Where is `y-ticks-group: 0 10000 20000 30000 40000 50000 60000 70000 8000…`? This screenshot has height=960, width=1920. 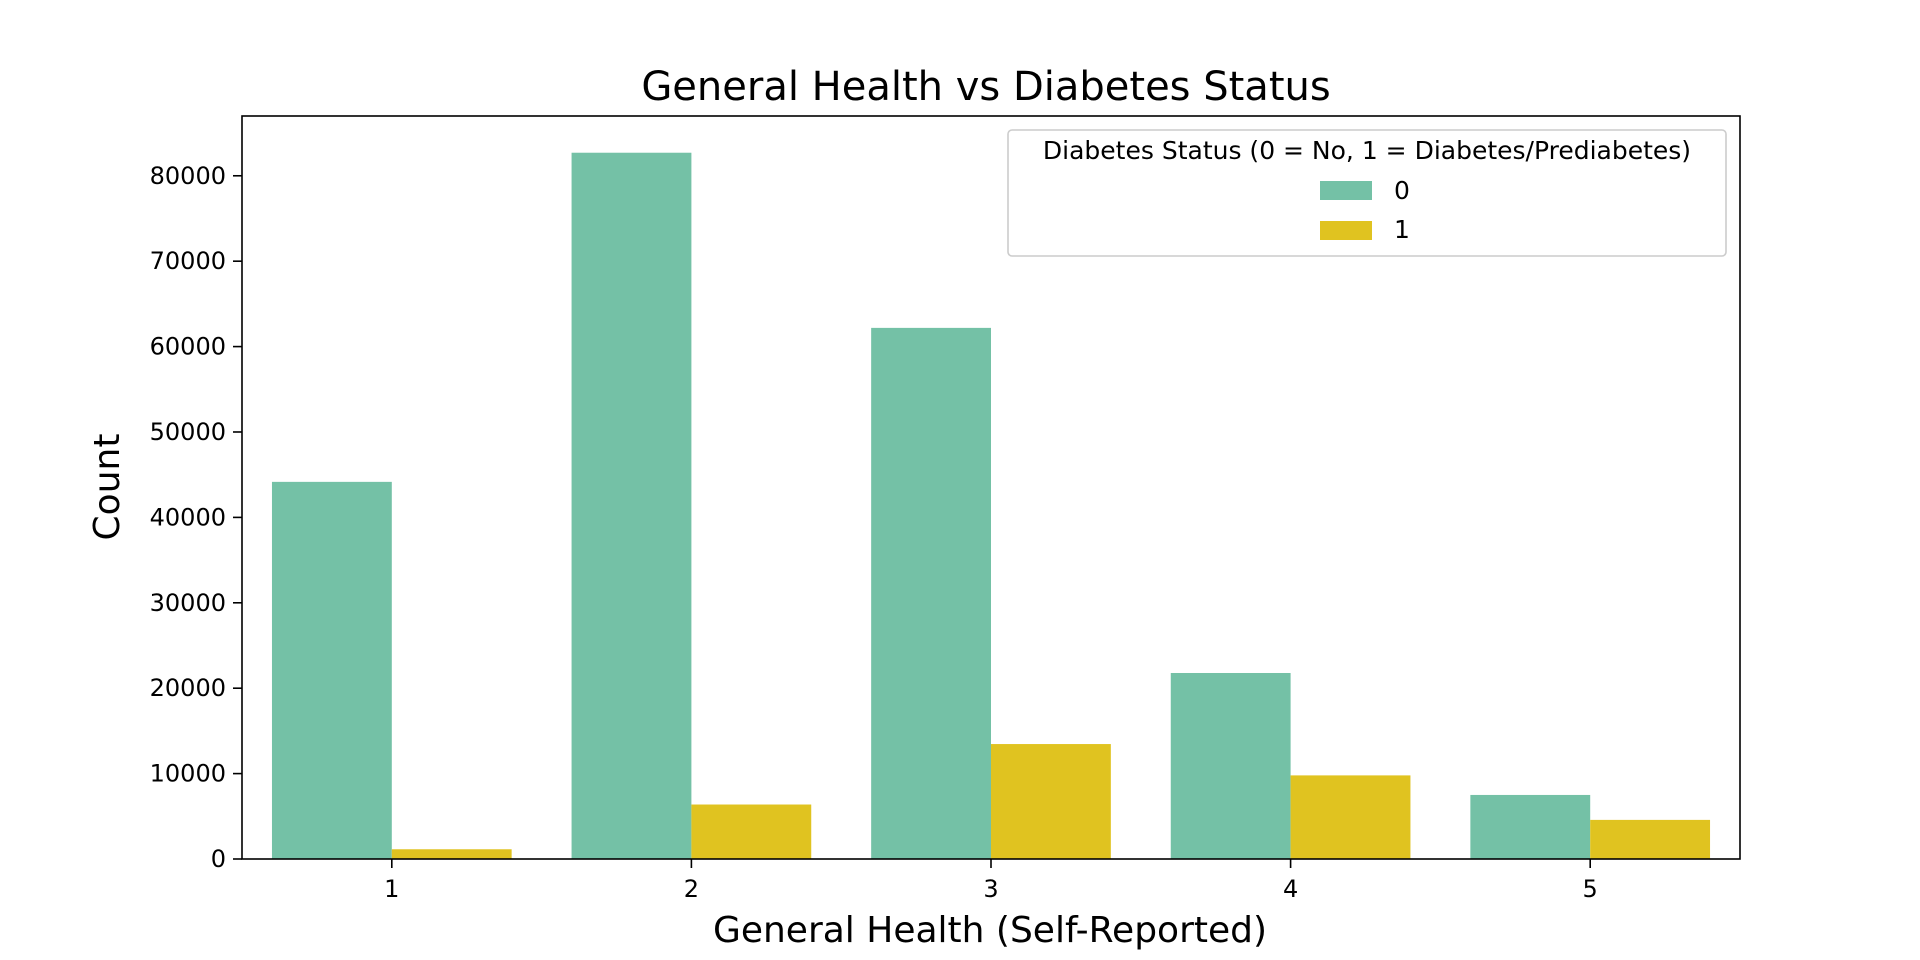
y-ticks-group: 0 10000 20000 30000 40000 50000 60000 70000 8000… is located at coordinates (196, 517).